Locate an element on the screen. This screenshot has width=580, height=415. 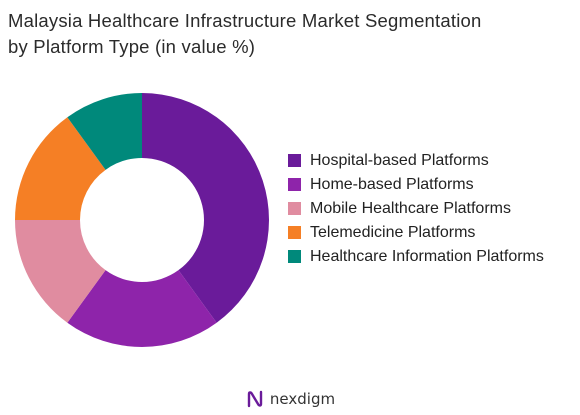
chart-title-line-2: by Platform Type (in value %) is located at coordinates (132, 46).